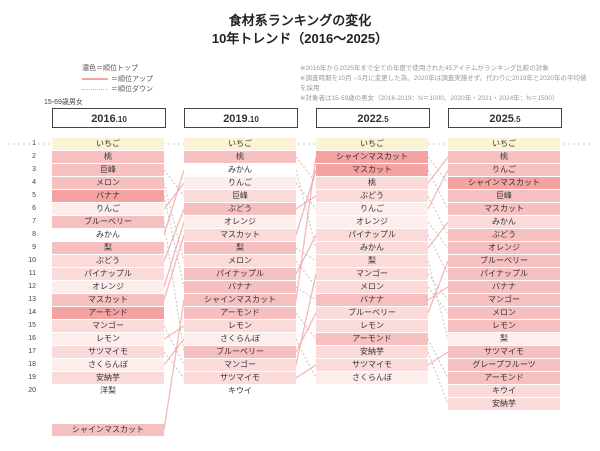 This screenshot has width=600, height=451. I want to click on rank-axis-label: 13, so click(32, 299).